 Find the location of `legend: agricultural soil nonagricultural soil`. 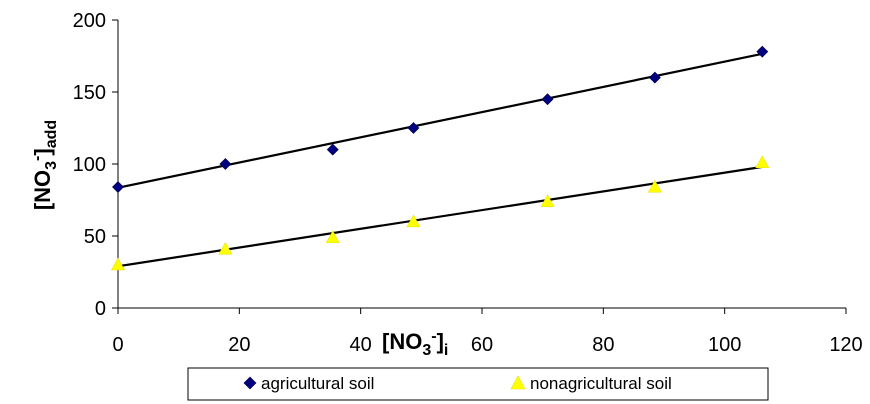

legend: agricultural soil nonagricultural soil is located at coordinates (478, 384).